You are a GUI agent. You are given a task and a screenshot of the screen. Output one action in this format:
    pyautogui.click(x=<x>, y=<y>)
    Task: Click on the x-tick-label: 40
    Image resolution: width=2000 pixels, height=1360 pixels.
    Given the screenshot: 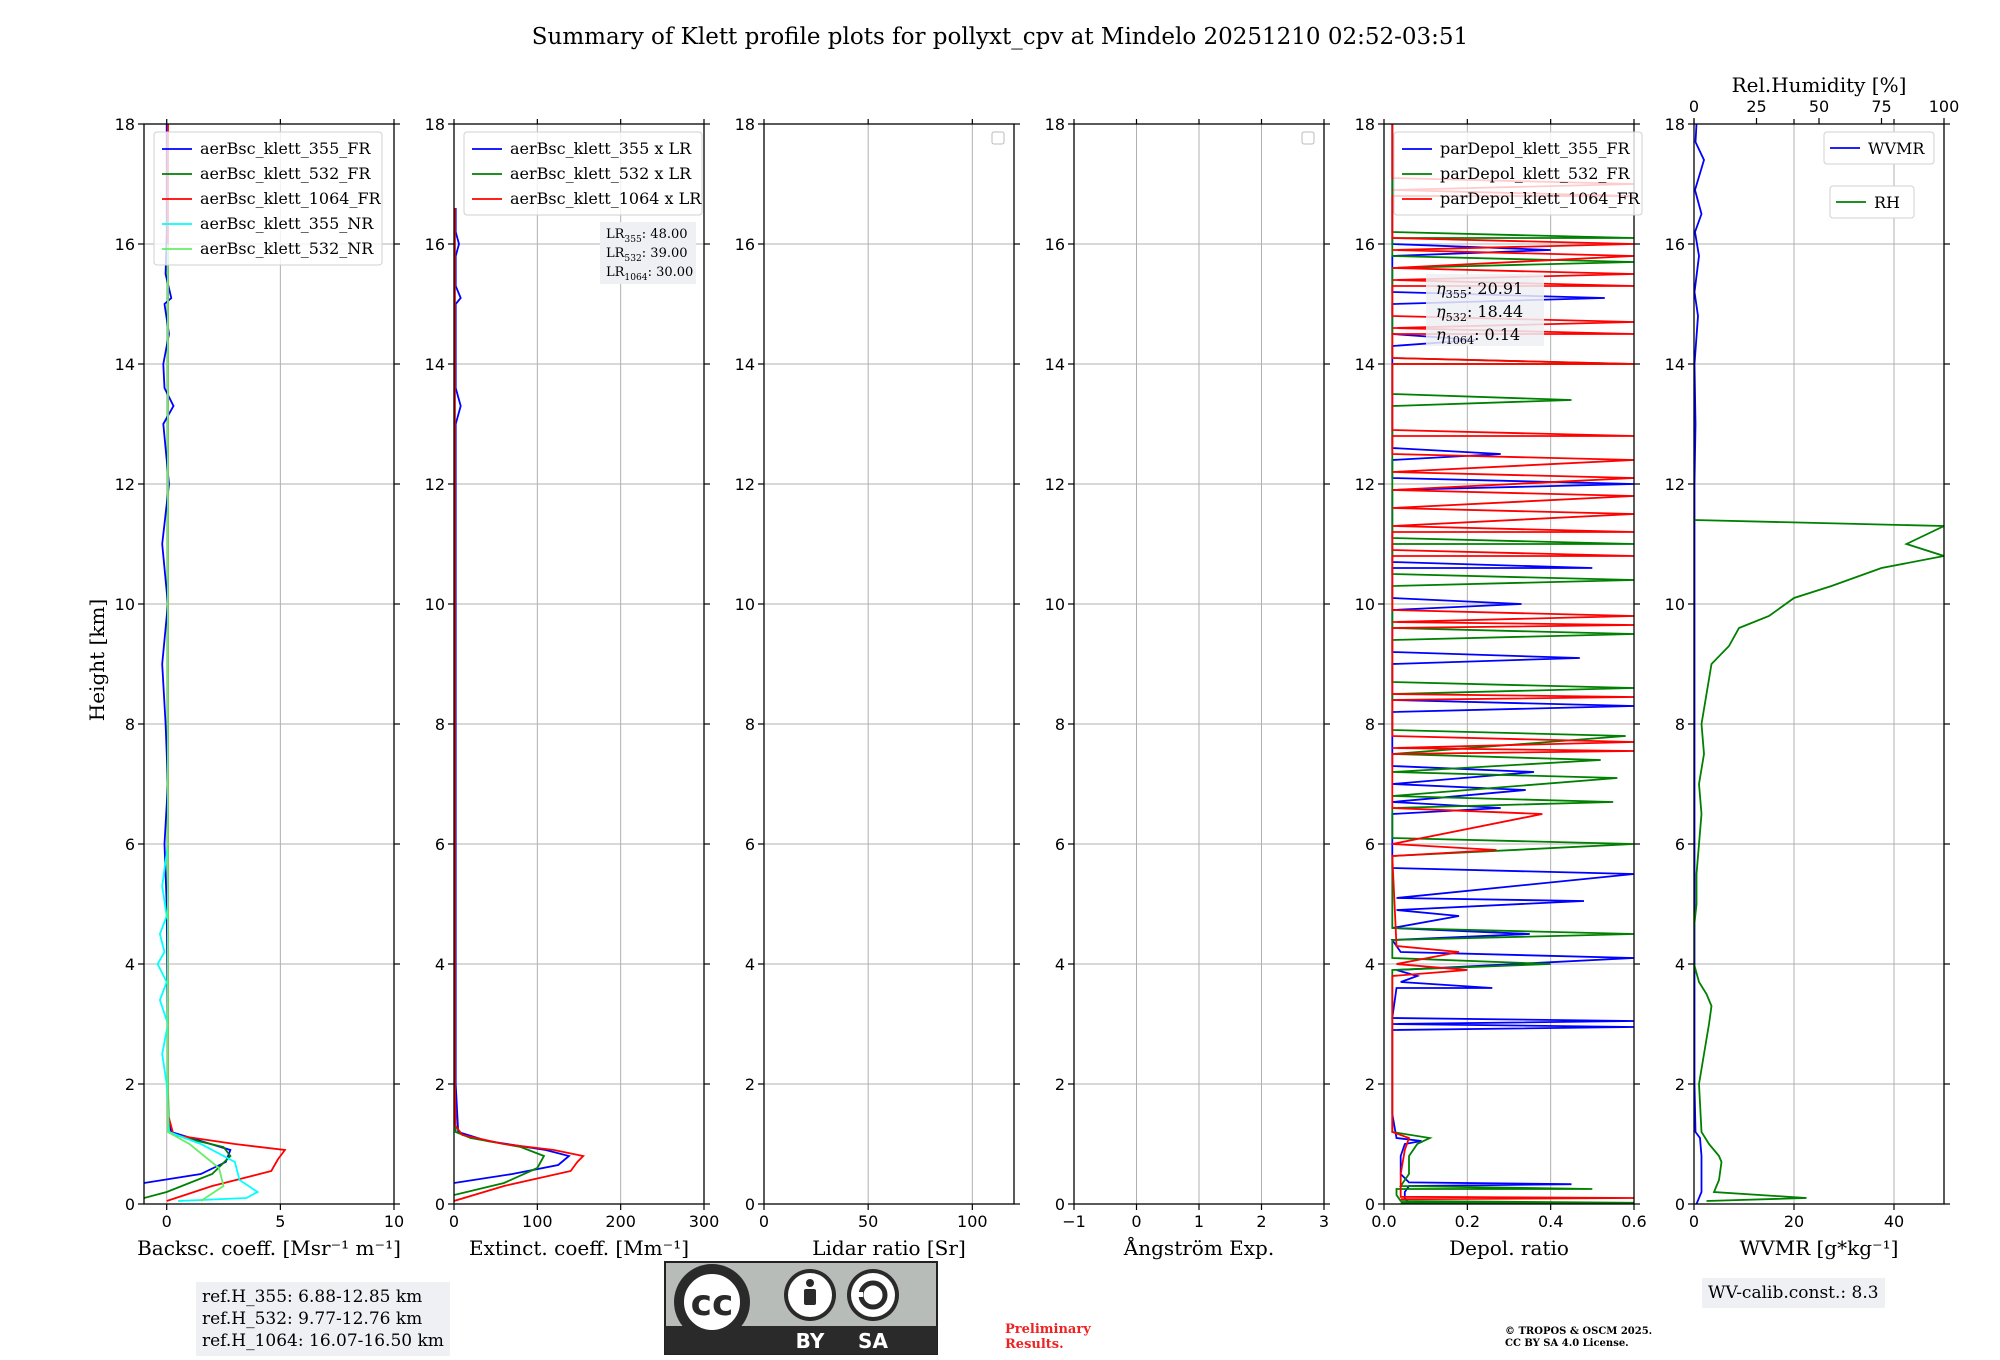 What is the action you would take?
    pyautogui.click(x=1894, y=1221)
    